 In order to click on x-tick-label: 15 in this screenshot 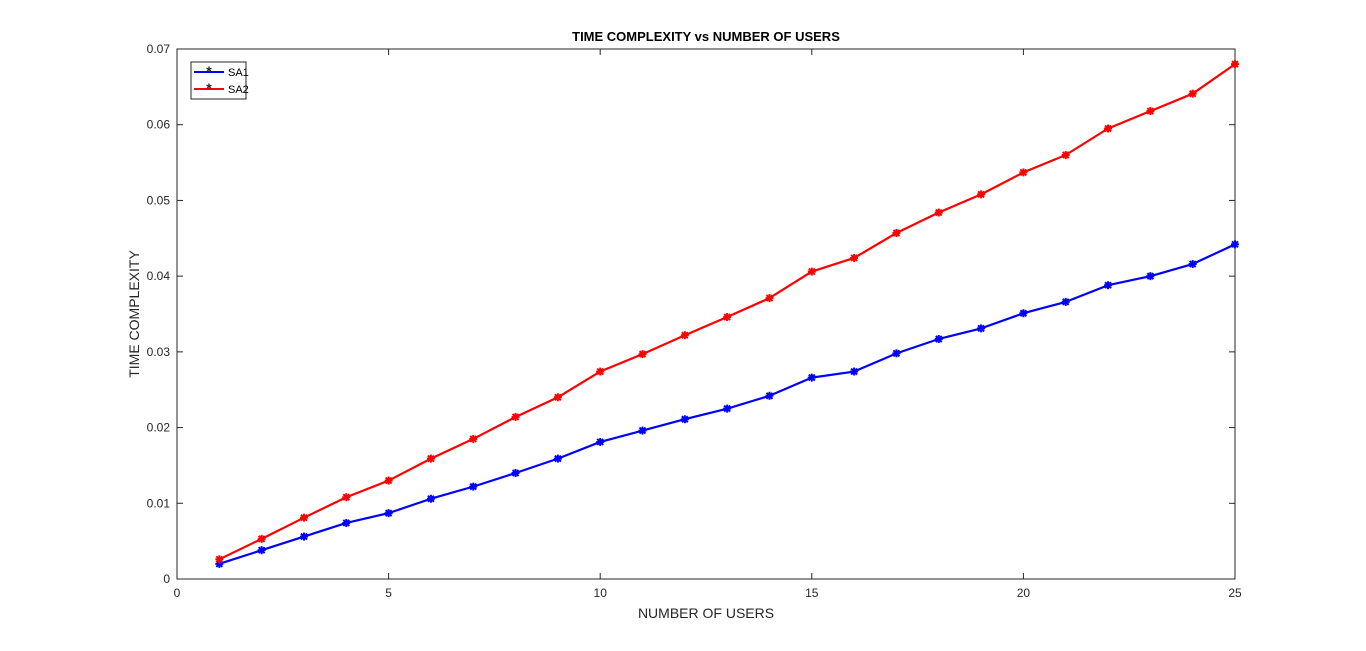, I will do `click(812, 593)`.